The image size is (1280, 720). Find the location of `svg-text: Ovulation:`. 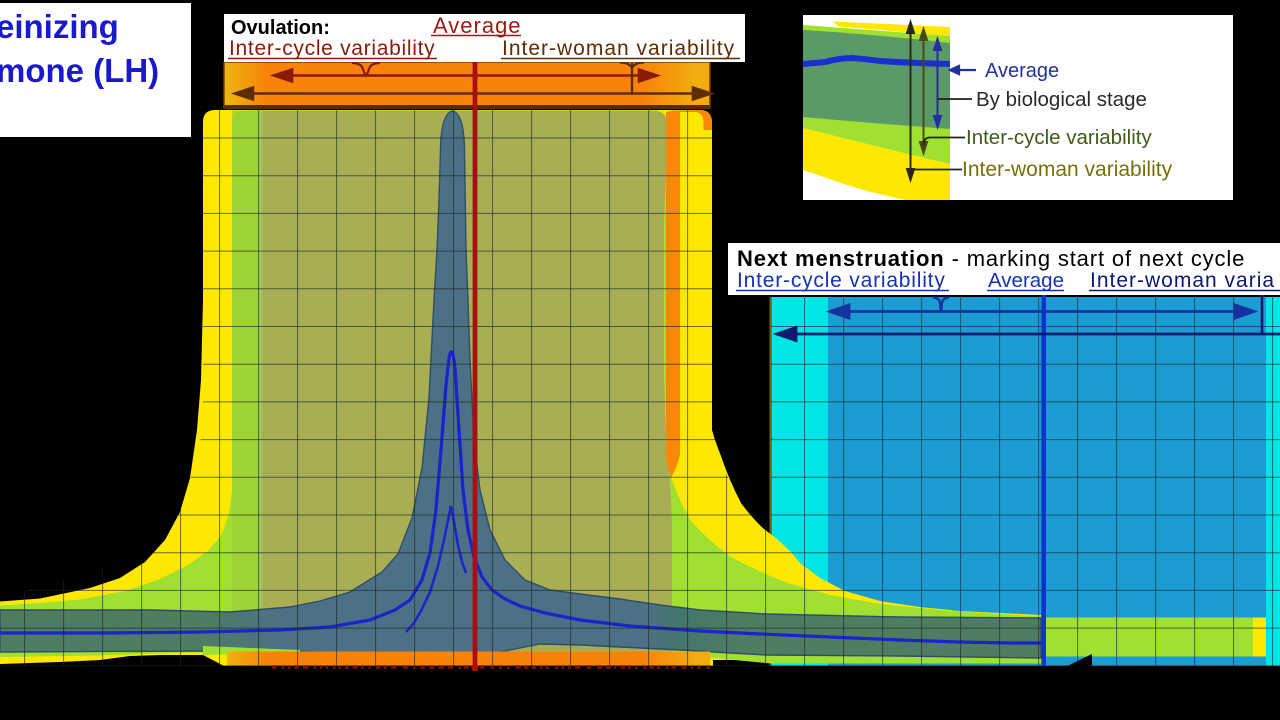

svg-text: Ovulation: is located at coordinates (280, 28).